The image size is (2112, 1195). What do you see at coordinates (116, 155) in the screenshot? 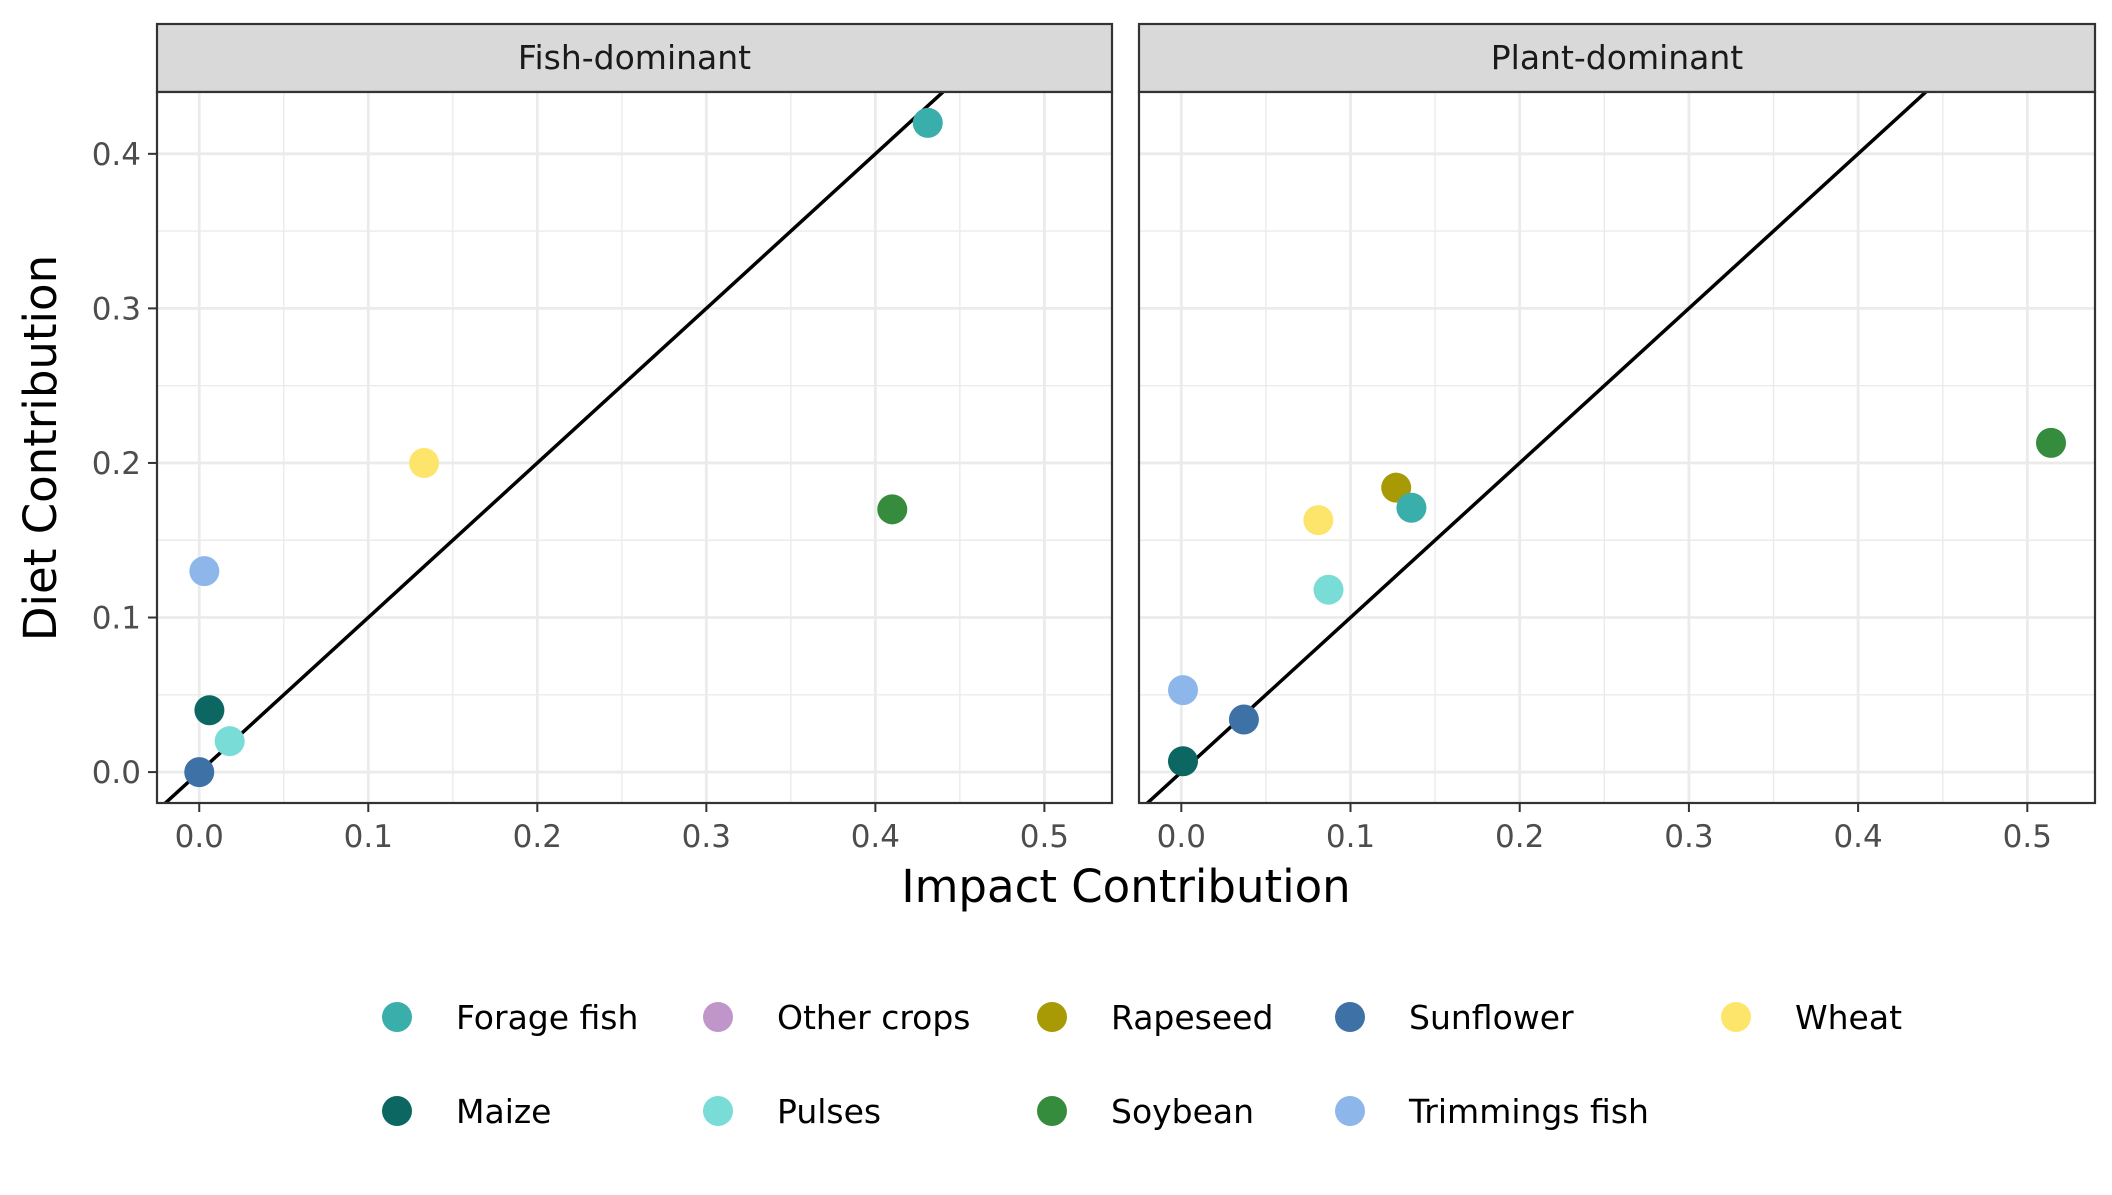
I see `y-tick-label: 0.4` at bounding box center [116, 155].